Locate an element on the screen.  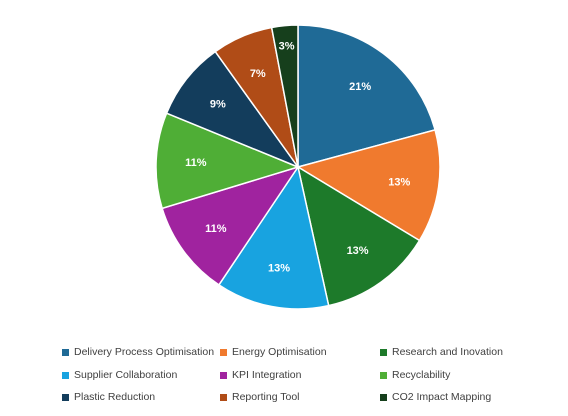
pie-slice-energy-optimisation is located at coordinates (368, 185).